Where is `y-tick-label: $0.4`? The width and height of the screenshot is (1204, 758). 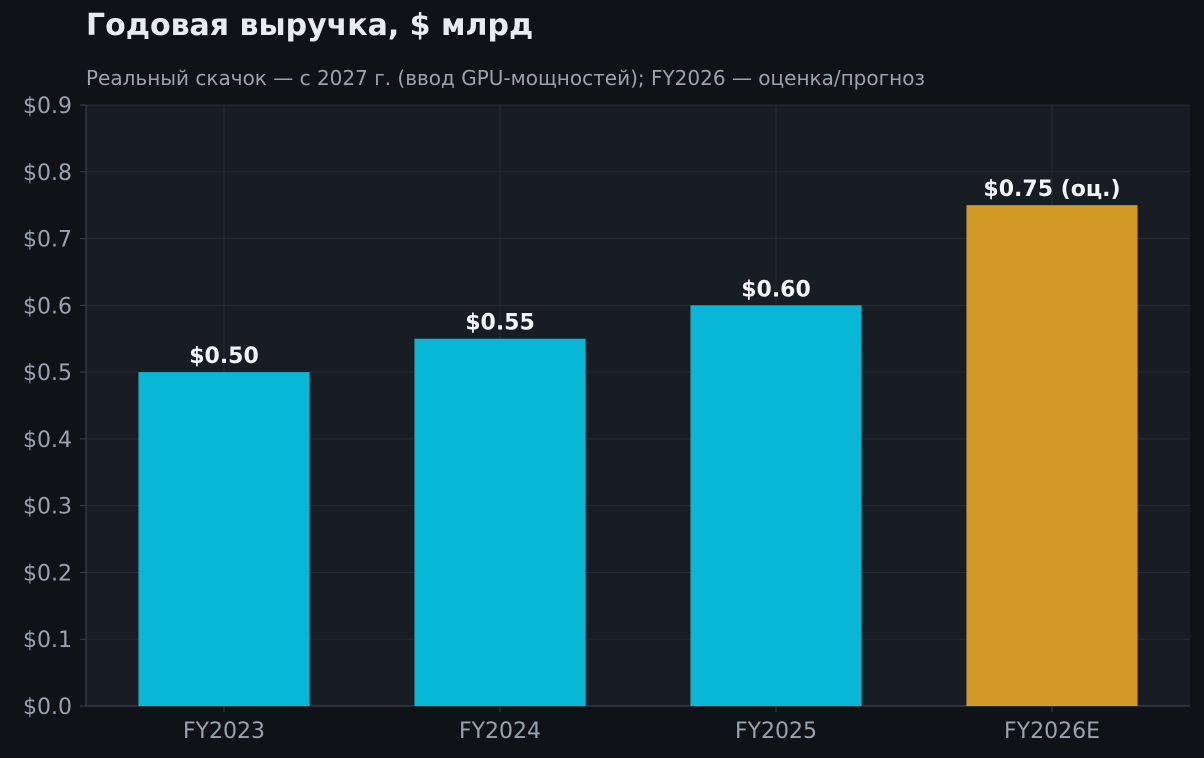
y-tick-label: $0.4 is located at coordinates (47, 440).